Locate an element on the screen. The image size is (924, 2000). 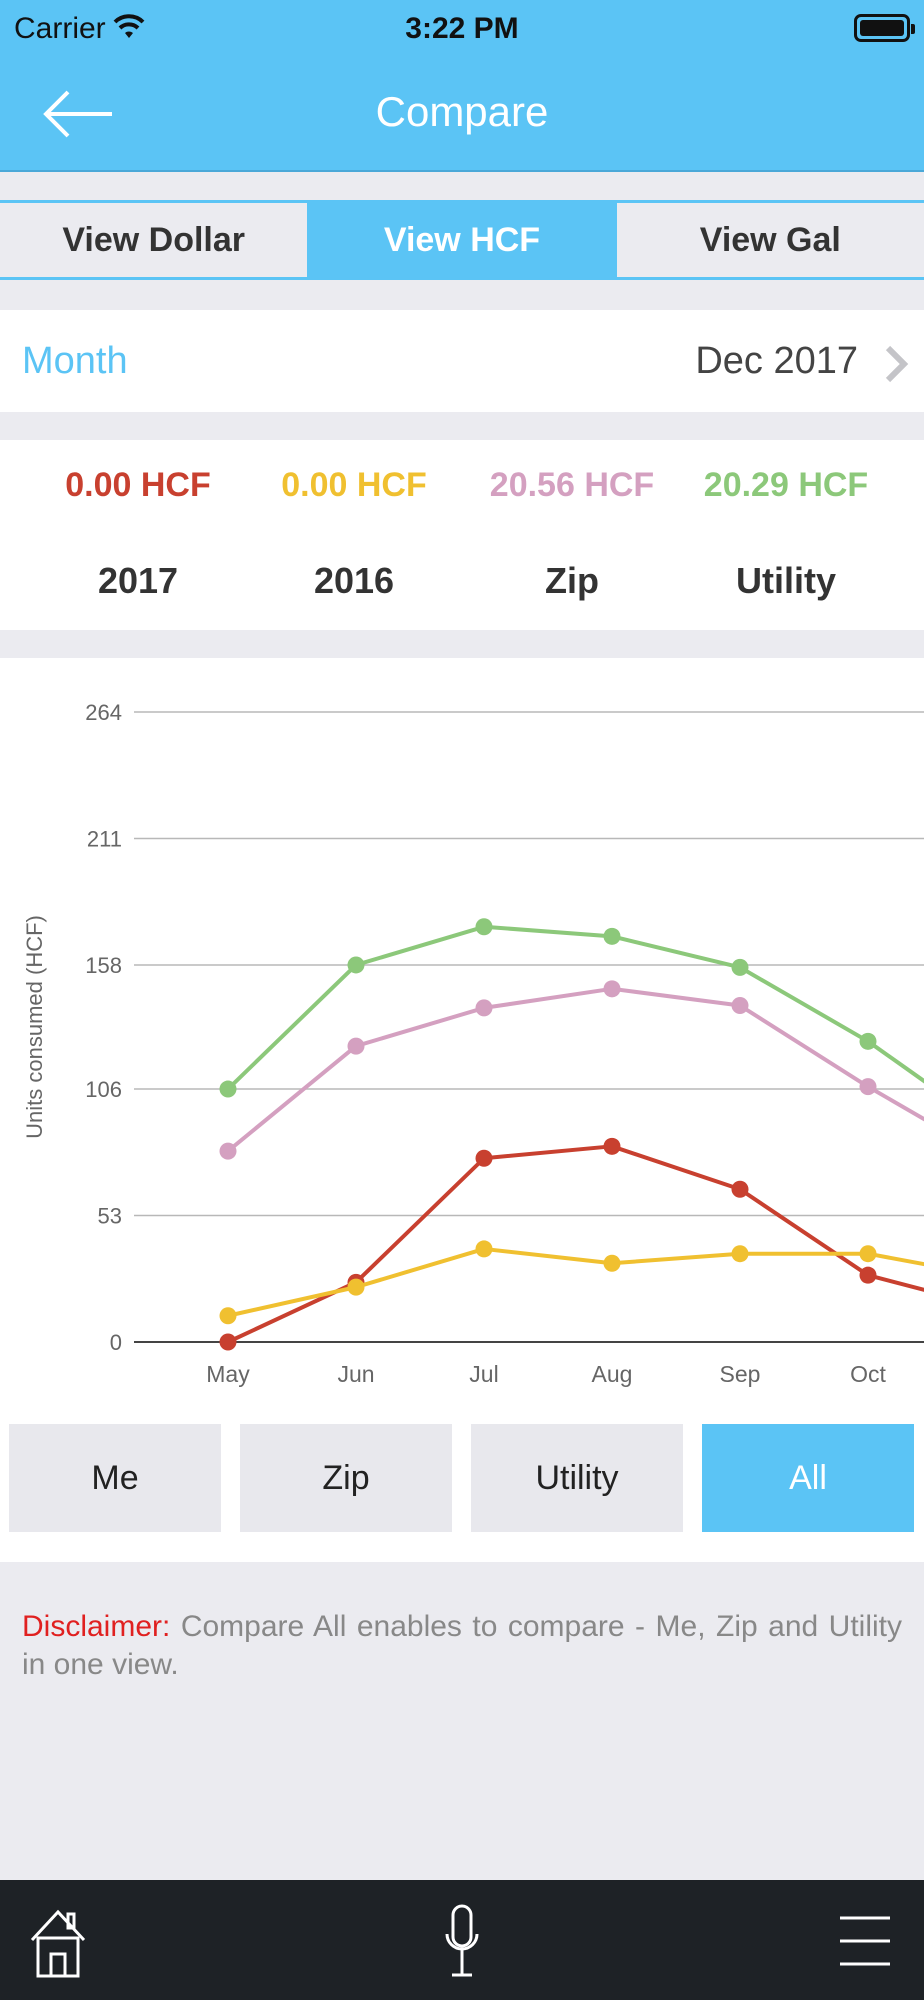
x-tick-label: Jul is located at coordinates (483, 1374).